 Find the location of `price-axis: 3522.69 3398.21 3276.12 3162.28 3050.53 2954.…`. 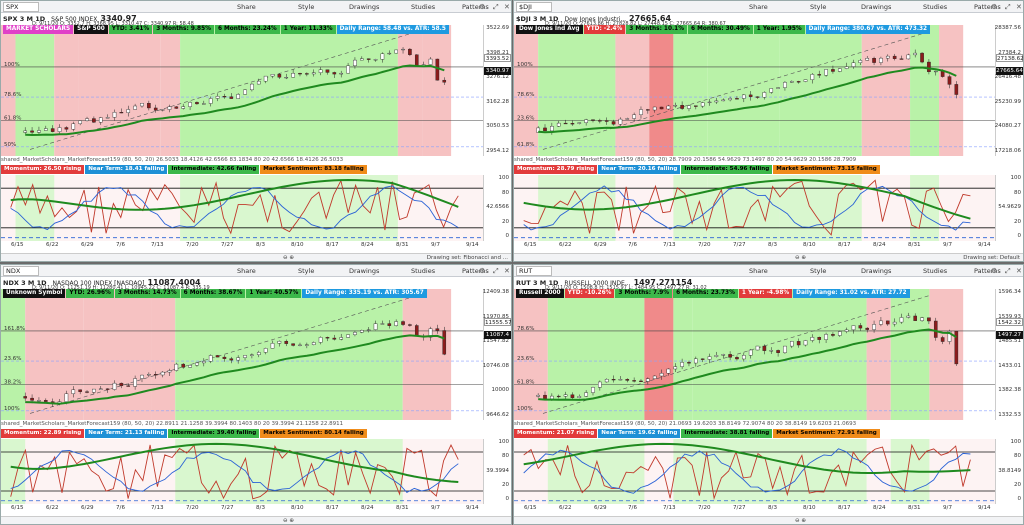

price-axis: 3522.69 3398.21 3276.12 3162.28 3050.53 2954.… is located at coordinates (497, 90).